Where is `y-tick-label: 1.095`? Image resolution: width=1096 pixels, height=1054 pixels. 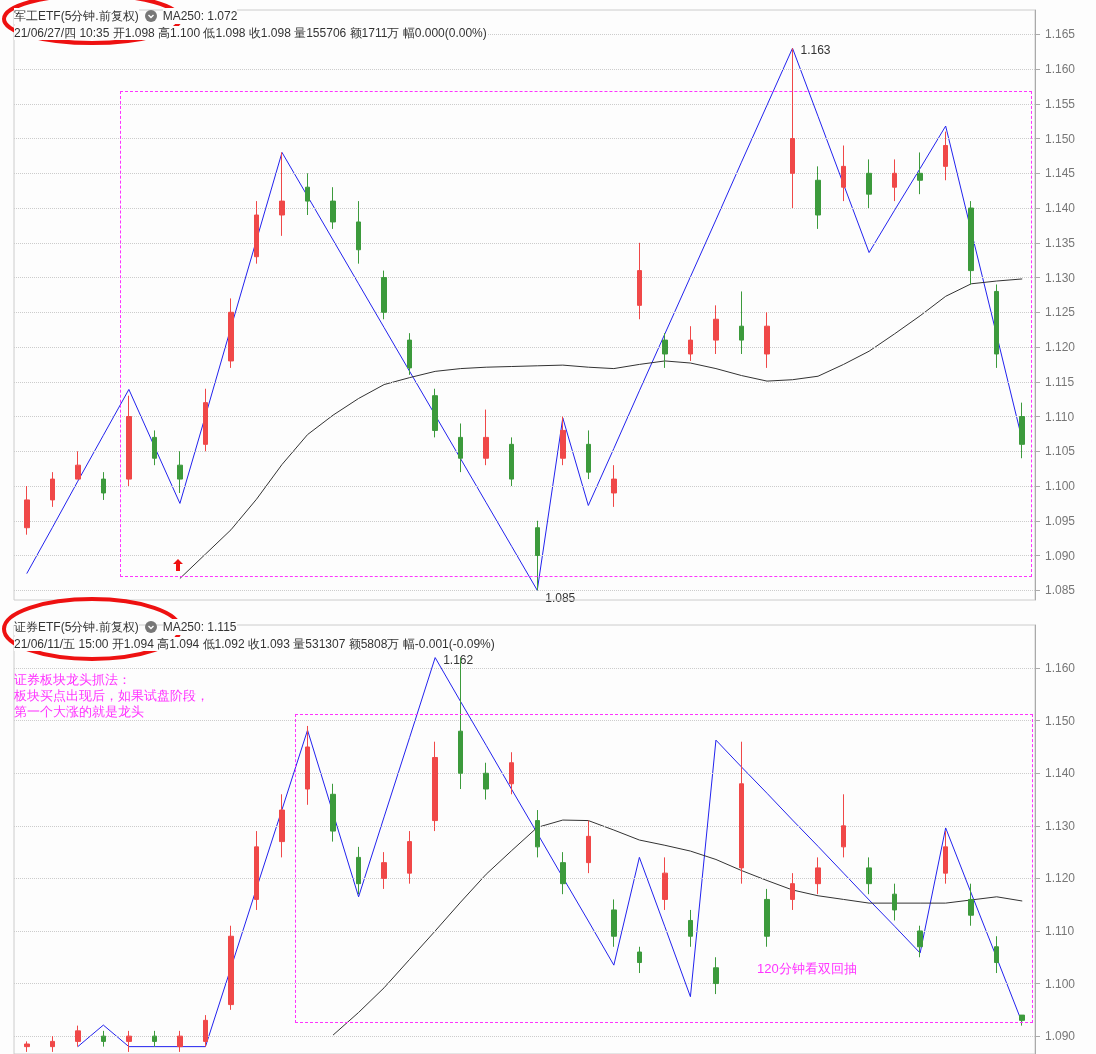
y-tick-label: 1.095 is located at coordinates (1060, 520).